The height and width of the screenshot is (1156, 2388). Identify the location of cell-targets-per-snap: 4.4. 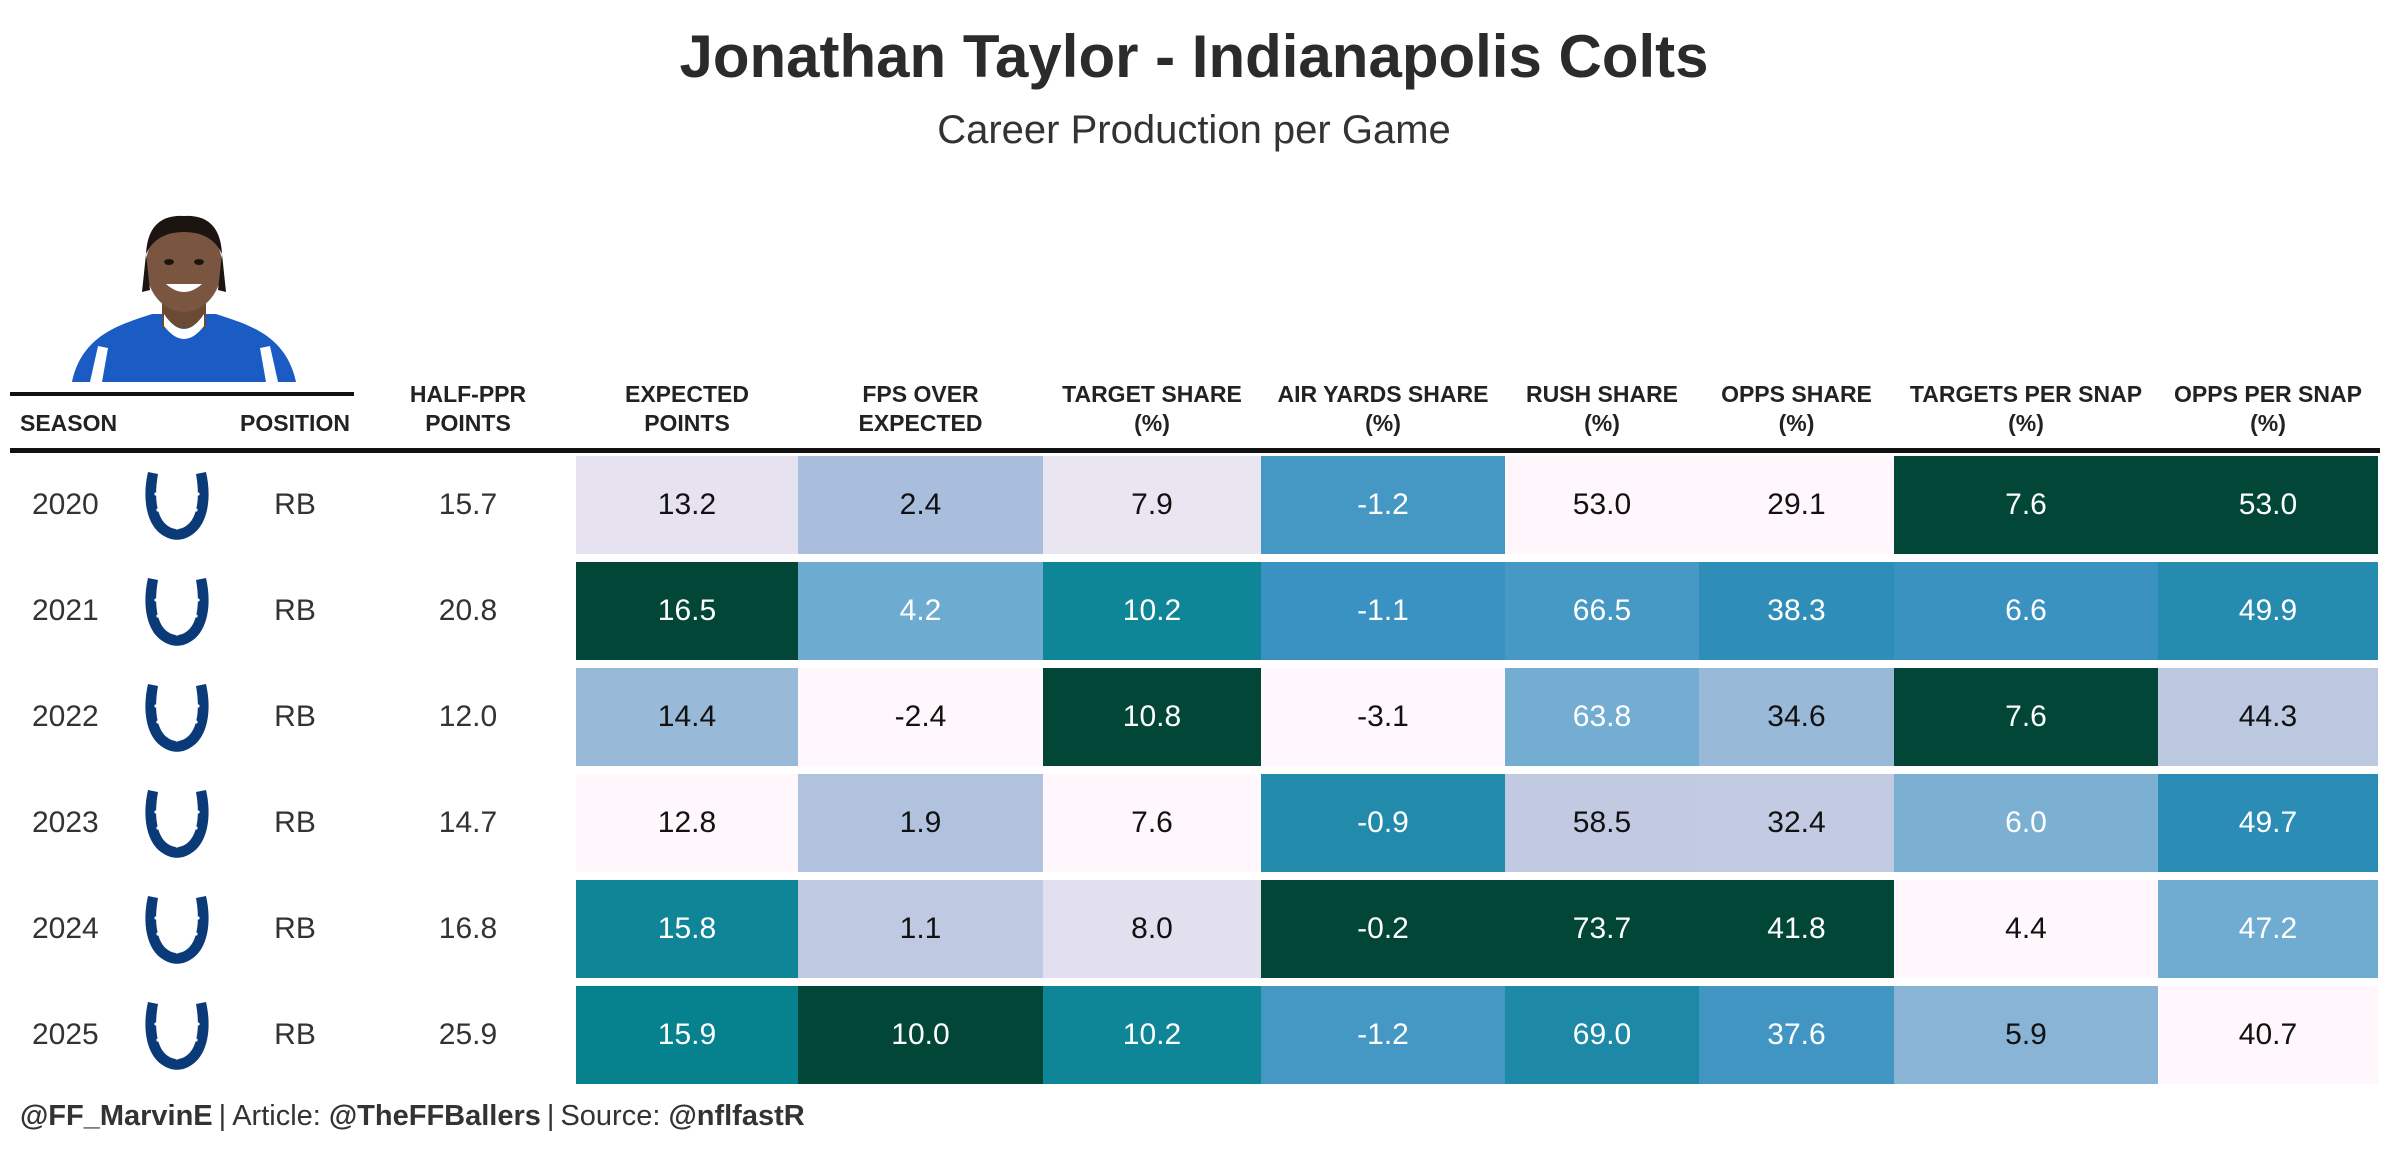
(2026, 929).